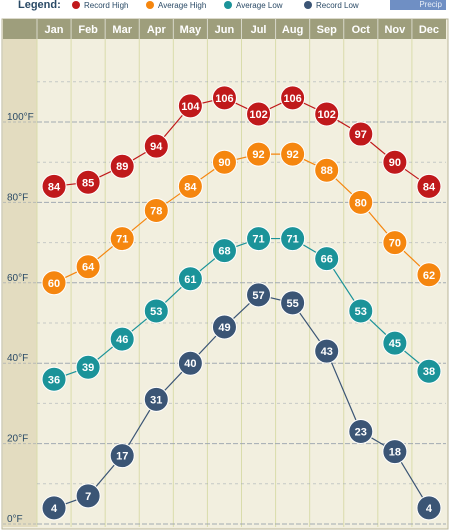  What do you see at coordinates (17, 197) in the screenshot?
I see `y-tick-label: 80°F` at bounding box center [17, 197].